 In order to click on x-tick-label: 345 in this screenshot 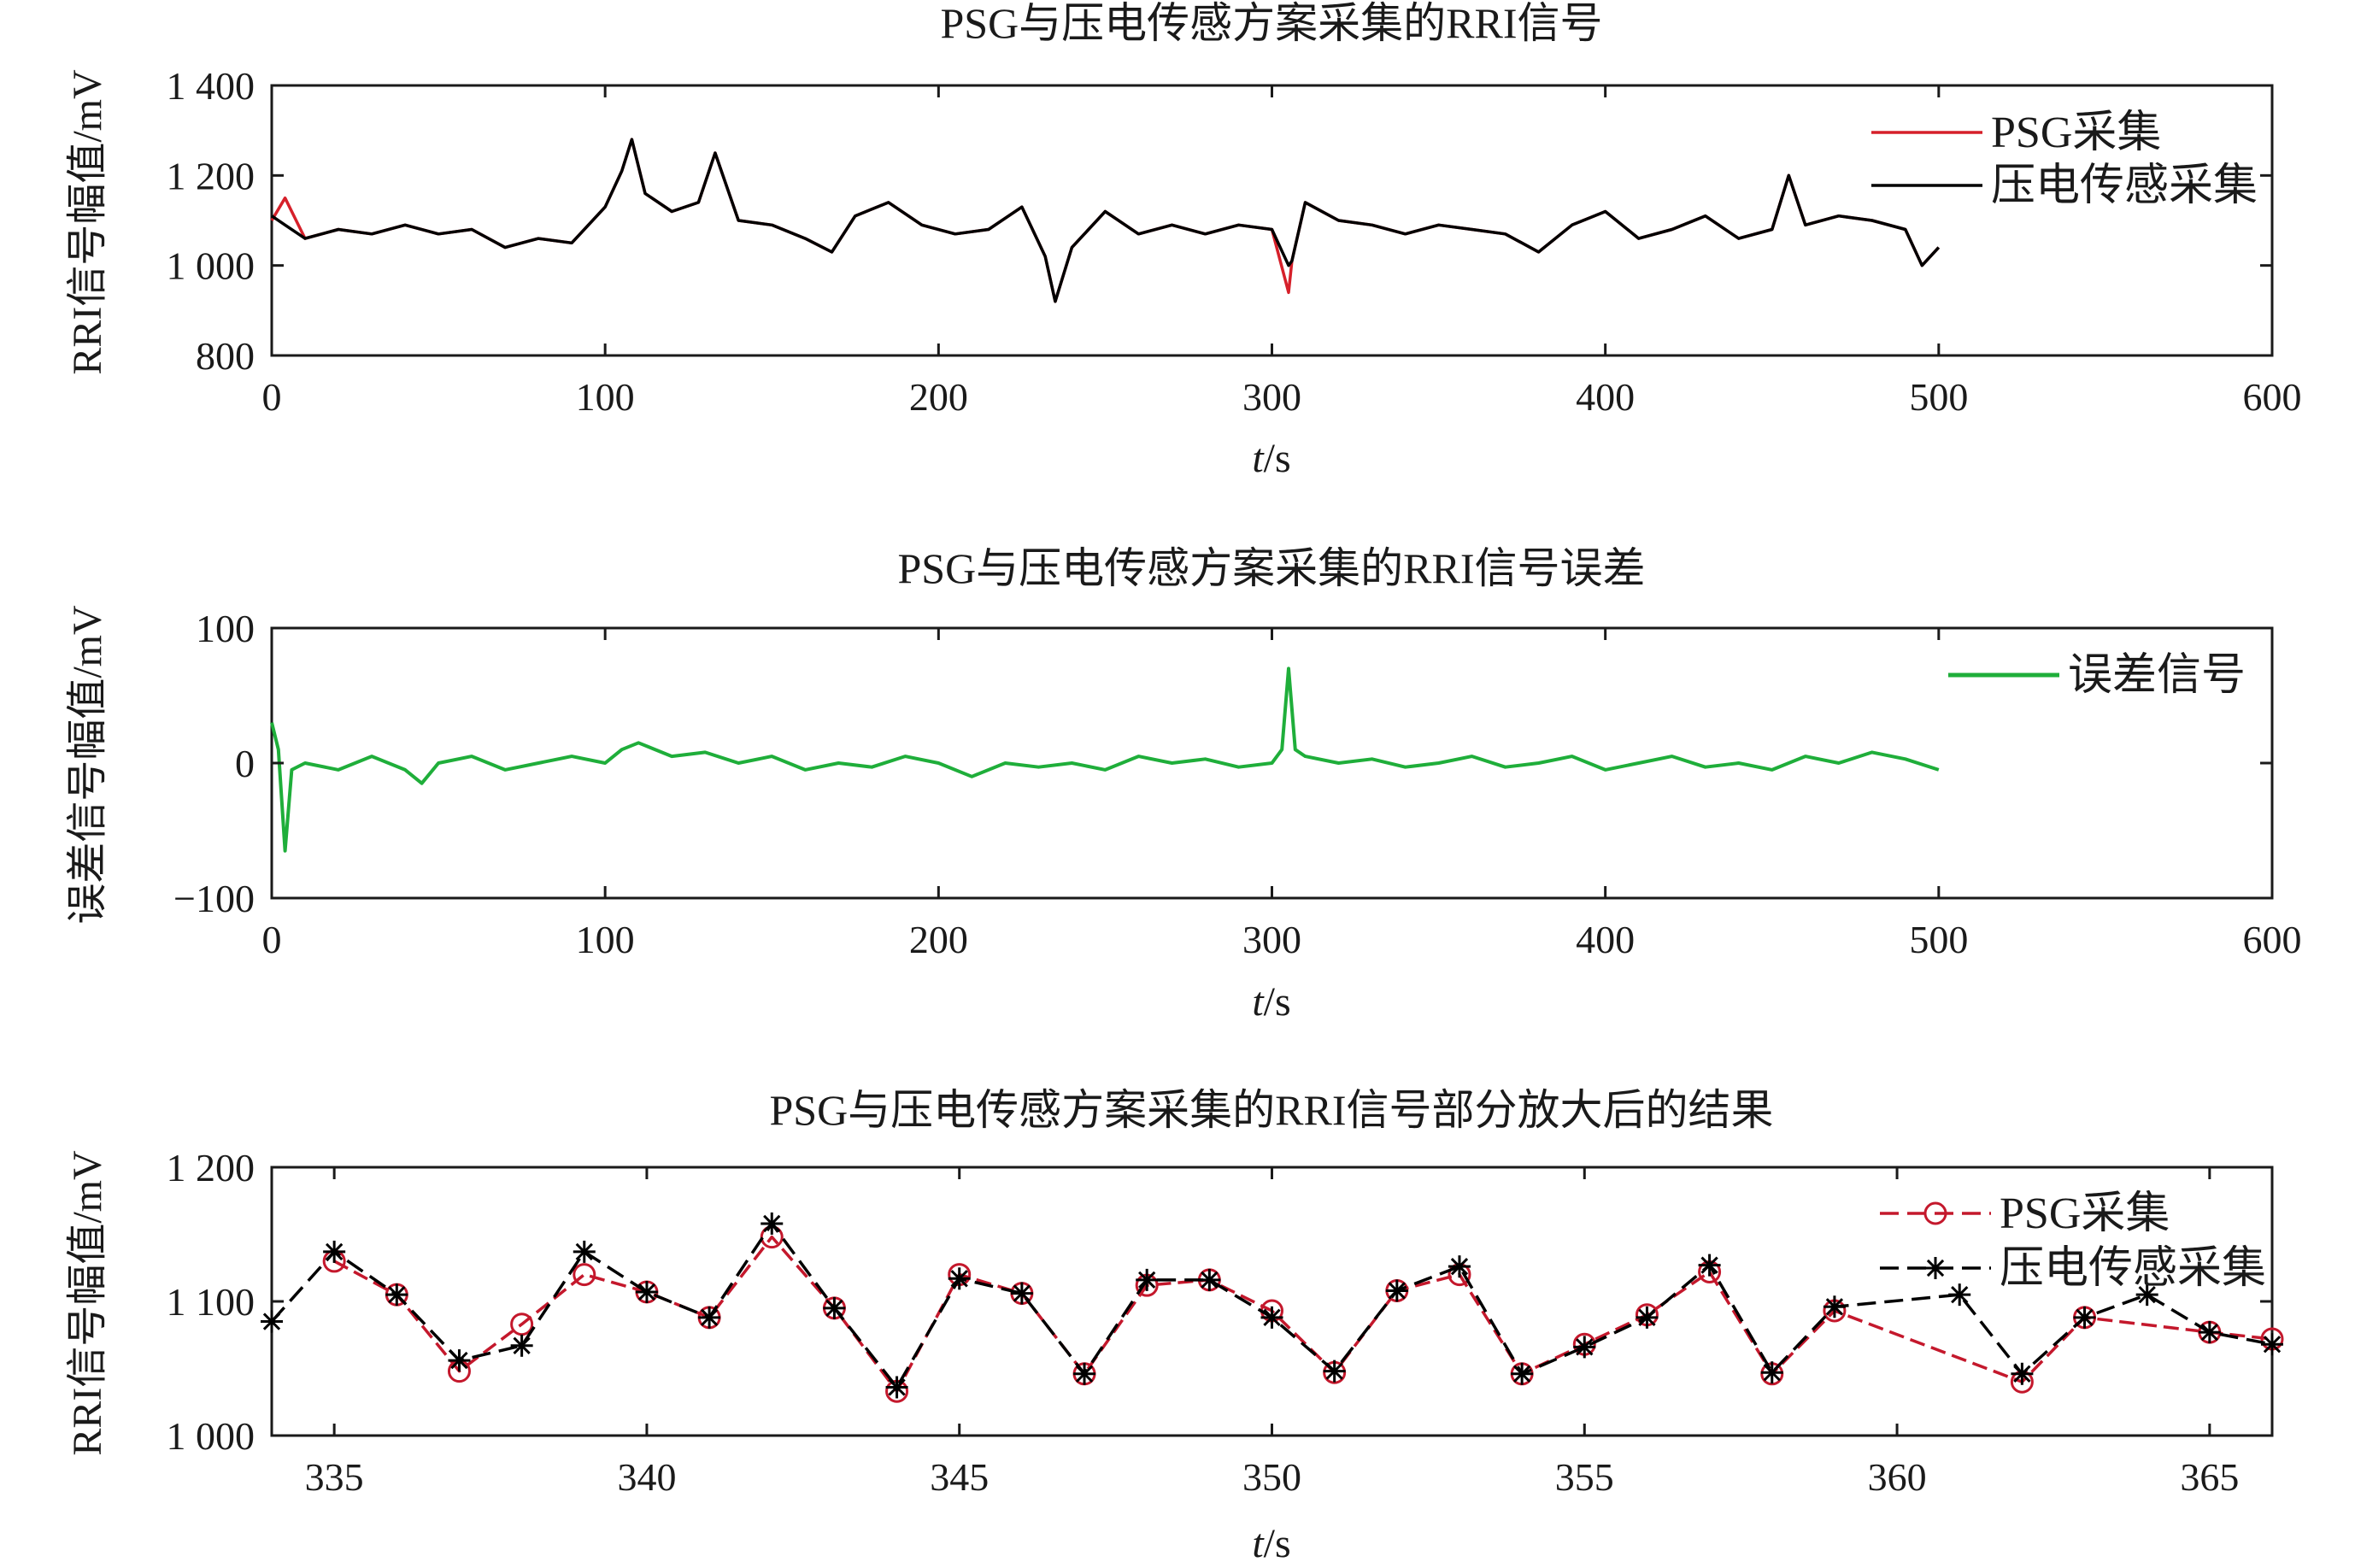, I will do `click(959, 1477)`.